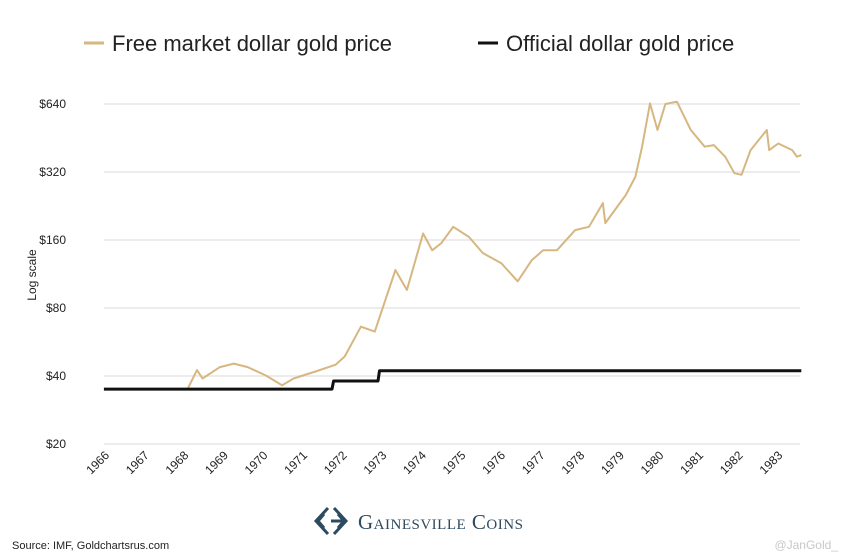  What do you see at coordinates (52, 240) in the screenshot?
I see `y-tick-label: $160` at bounding box center [52, 240].